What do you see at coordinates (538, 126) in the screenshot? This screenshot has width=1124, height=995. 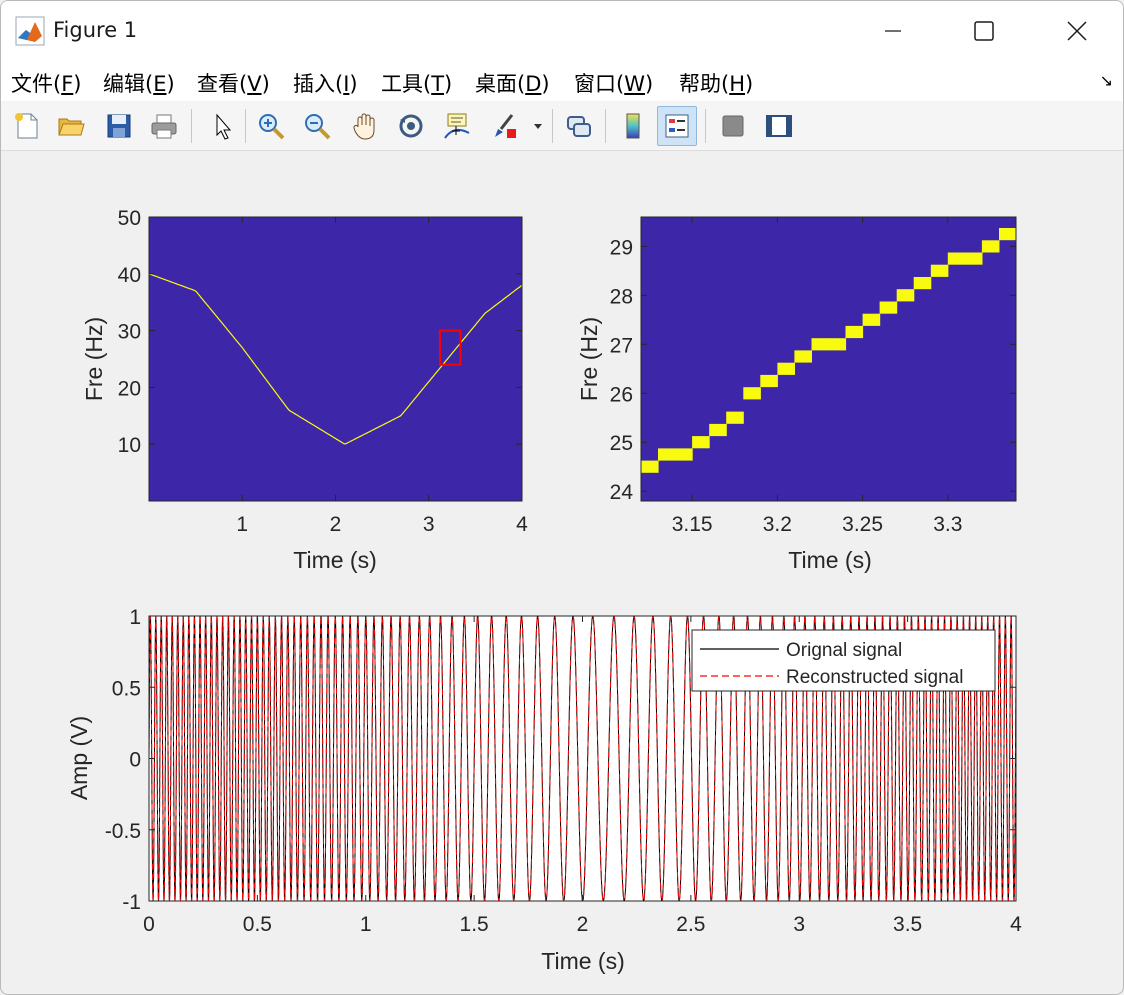 I see `brush-dropdown` at bounding box center [538, 126].